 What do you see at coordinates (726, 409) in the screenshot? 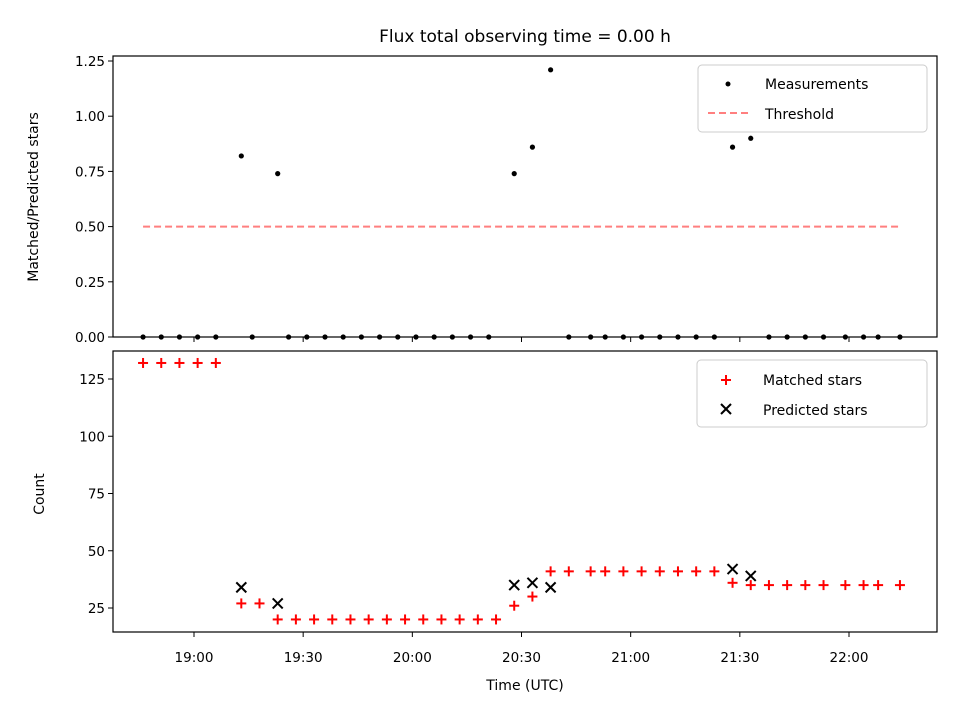
I see `legend-predicted-marker` at bounding box center [726, 409].